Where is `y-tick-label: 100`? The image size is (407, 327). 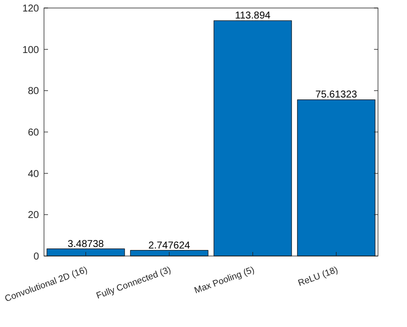
y-tick-label: 100 is located at coordinates (31, 50).